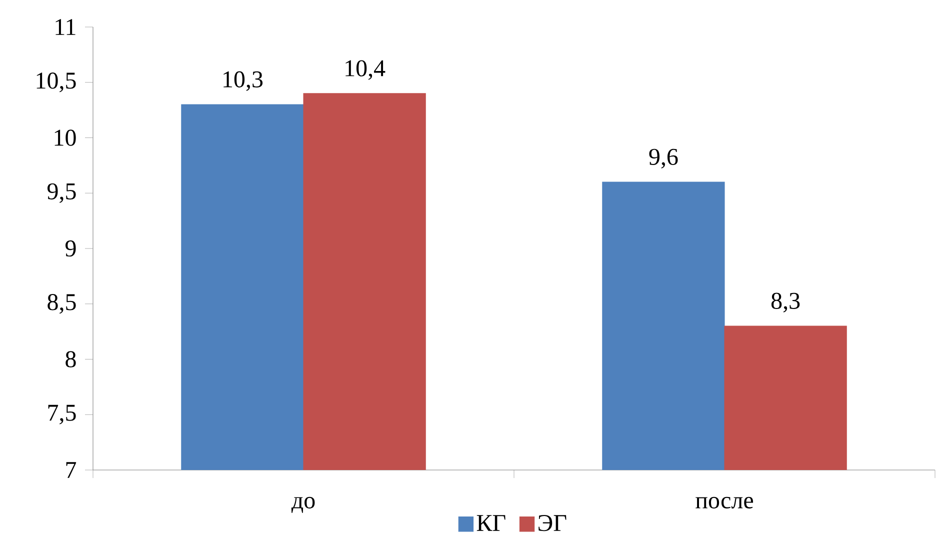  What do you see at coordinates (303, 504) in the screenshot?
I see `x-tick-label: до` at bounding box center [303, 504].